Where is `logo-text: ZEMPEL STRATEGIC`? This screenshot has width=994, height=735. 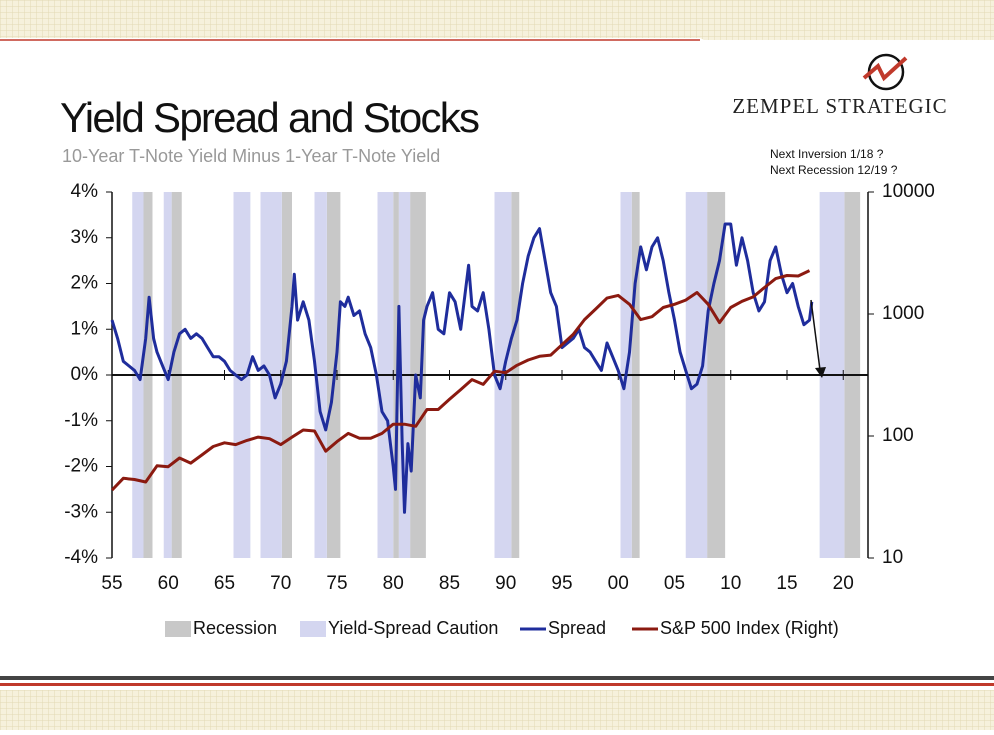 logo-text: ZEMPEL STRATEGIC is located at coordinates (839, 106).